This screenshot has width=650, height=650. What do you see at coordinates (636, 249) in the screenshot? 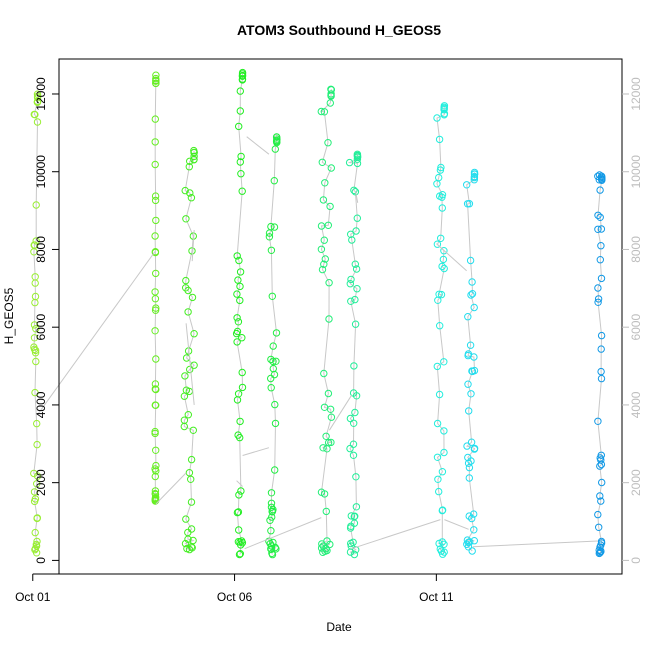
I see `right-y-tick-label: 8000` at bounding box center [636, 249].